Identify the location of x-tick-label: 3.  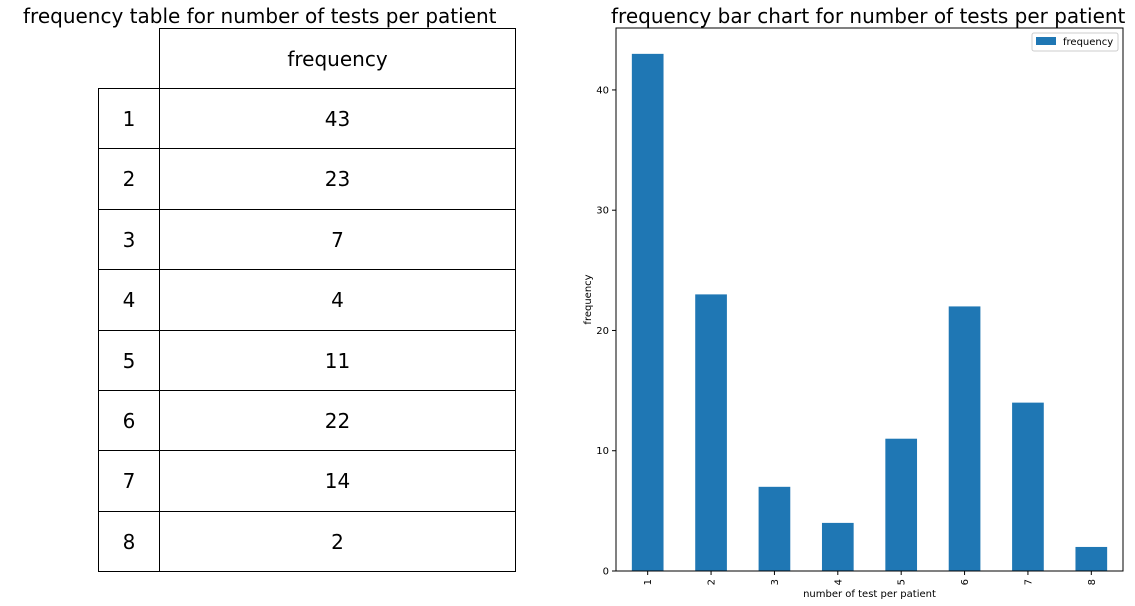
(775, 582).